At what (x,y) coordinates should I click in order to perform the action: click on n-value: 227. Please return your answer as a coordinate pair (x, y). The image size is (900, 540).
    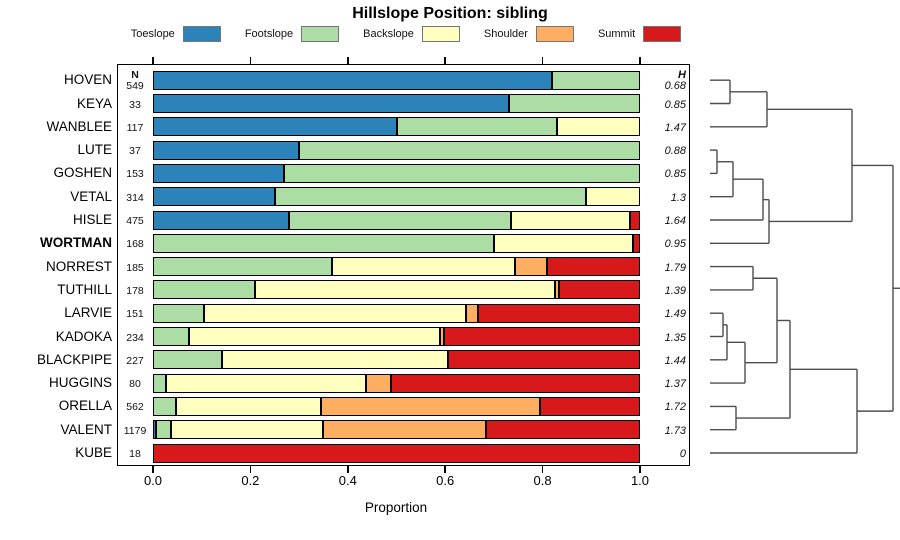
    Looking at the image, I should click on (135, 360).